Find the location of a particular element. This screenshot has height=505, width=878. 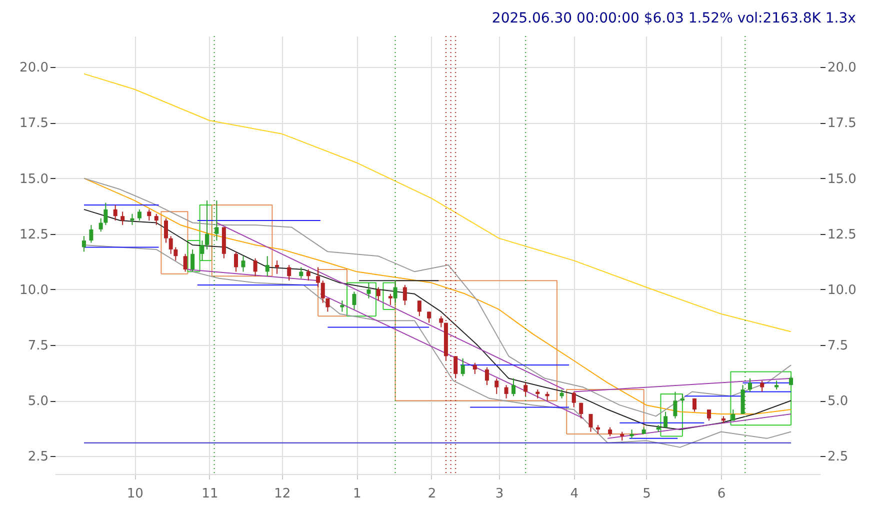

y2-tick-label: 12.5 is located at coordinates (842, 234).